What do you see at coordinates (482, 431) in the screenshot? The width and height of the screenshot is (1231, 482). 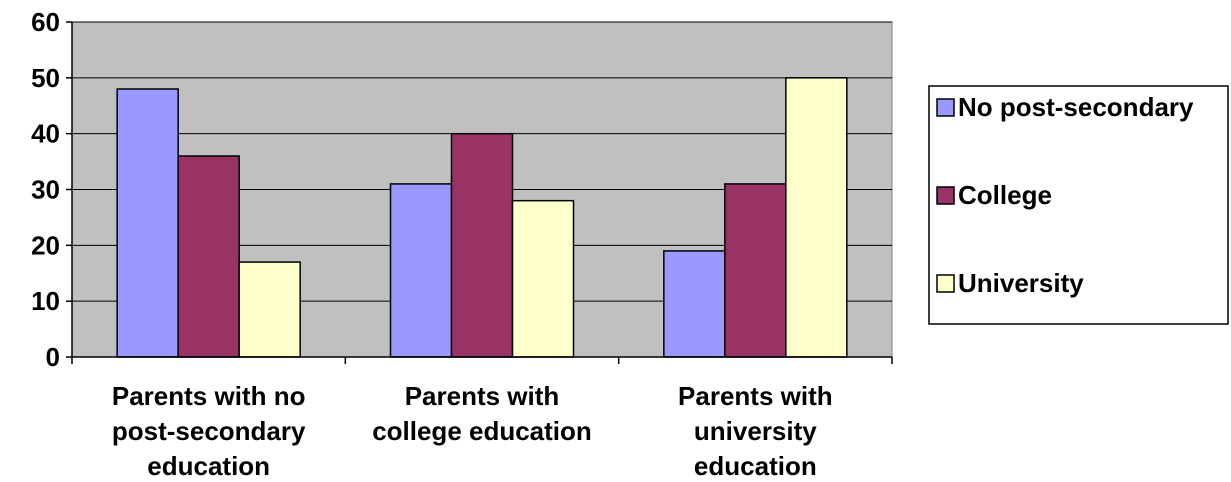 I see `x-category-label-line: college education` at bounding box center [482, 431].